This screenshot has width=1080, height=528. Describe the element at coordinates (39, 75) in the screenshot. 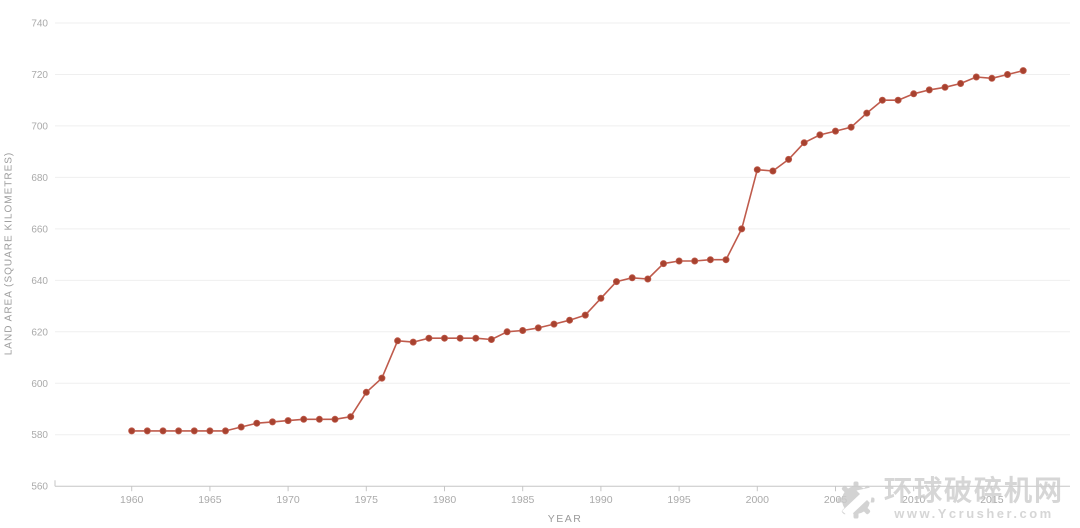

I see `y-tick-label: 720` at that location.